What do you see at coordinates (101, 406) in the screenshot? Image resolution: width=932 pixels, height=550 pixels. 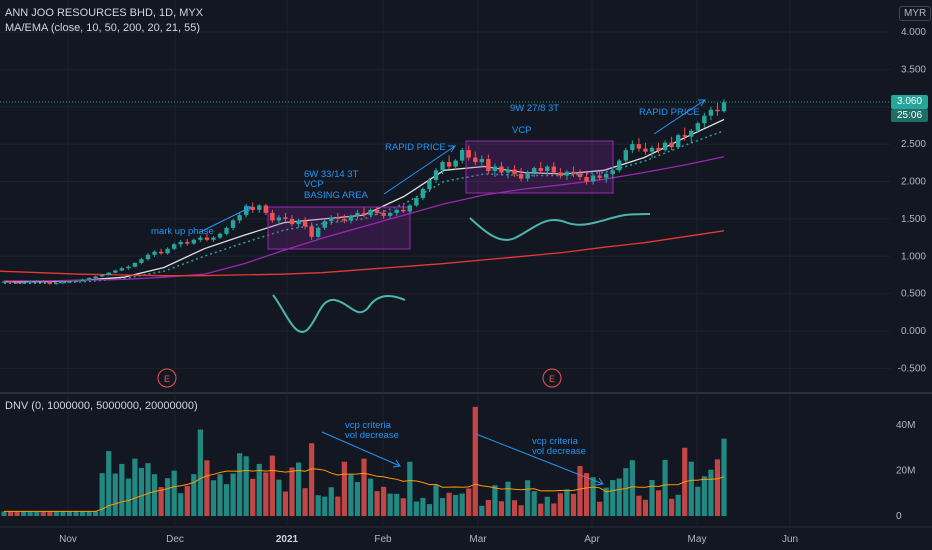 I see `volume-indicator-legend: DNV (0, 1000000, 5000000, 20000000)` at bounding box center [101, 406].